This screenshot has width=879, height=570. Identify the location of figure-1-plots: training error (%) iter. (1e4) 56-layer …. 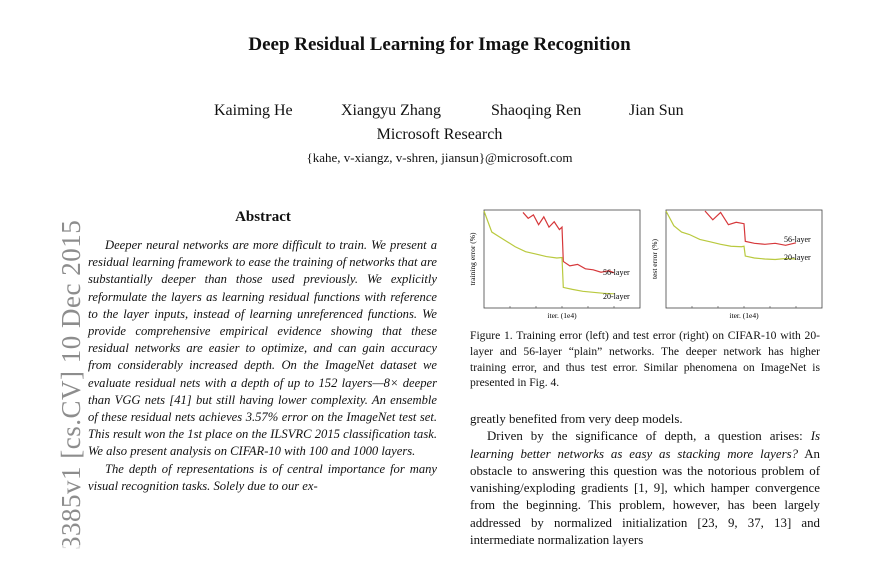
(645, 264).